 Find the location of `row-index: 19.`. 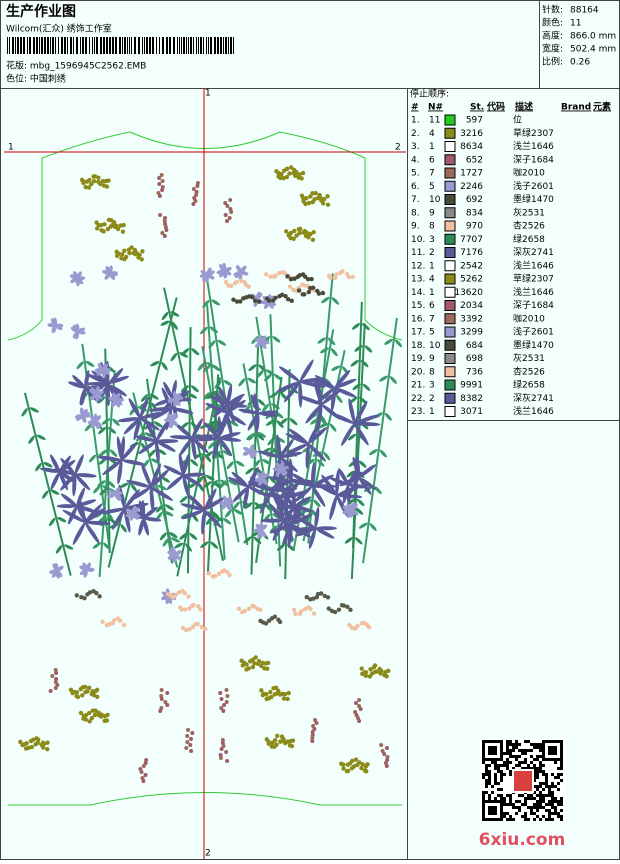

row-index: 19. is located at coordinates (418, 359).